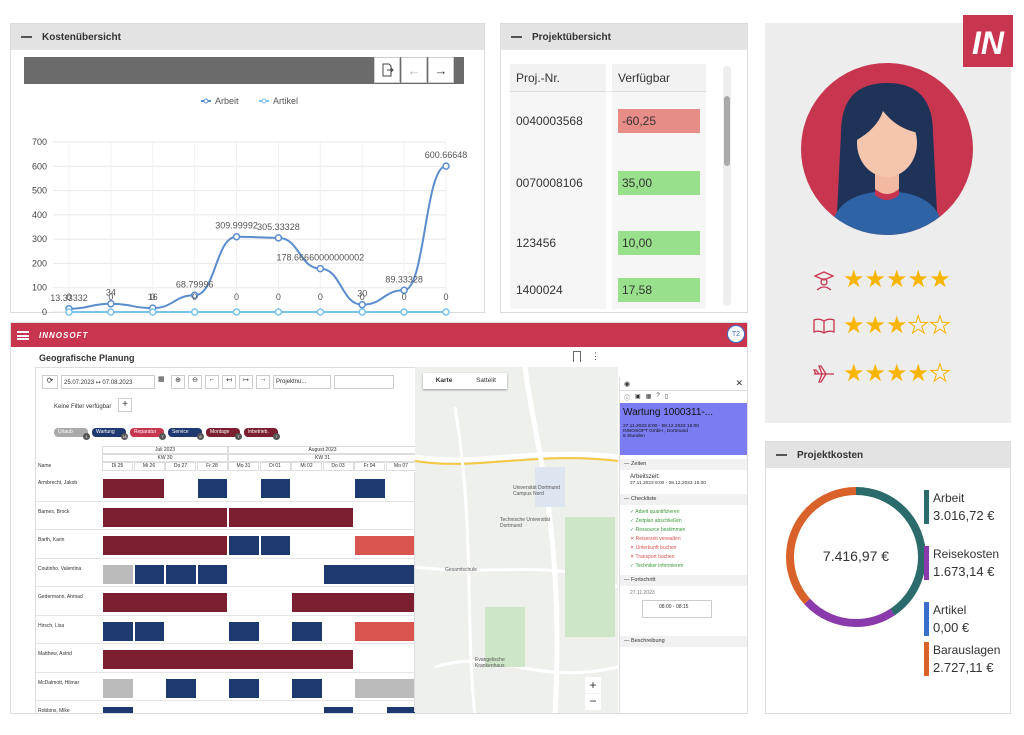  Describe the element at coordinates (72, 434) in the screenshot. I see `tag-urlaub: Urlaub 1` at that location.